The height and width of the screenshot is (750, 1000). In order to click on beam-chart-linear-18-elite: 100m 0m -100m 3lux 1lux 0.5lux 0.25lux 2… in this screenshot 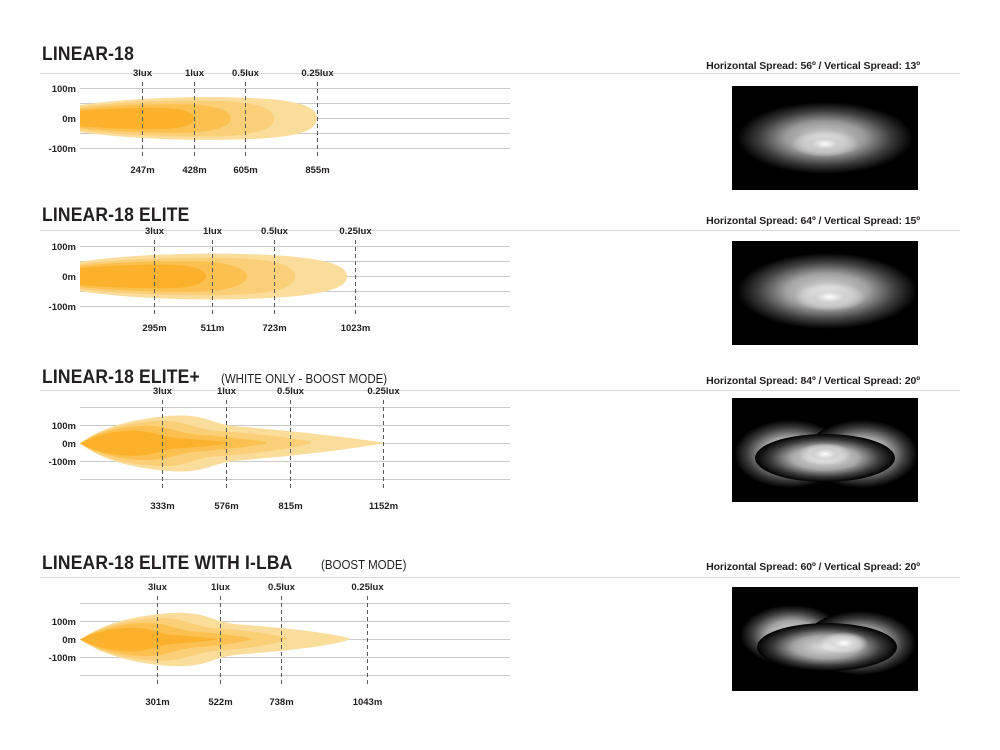, I will do `click(277, 282)`.